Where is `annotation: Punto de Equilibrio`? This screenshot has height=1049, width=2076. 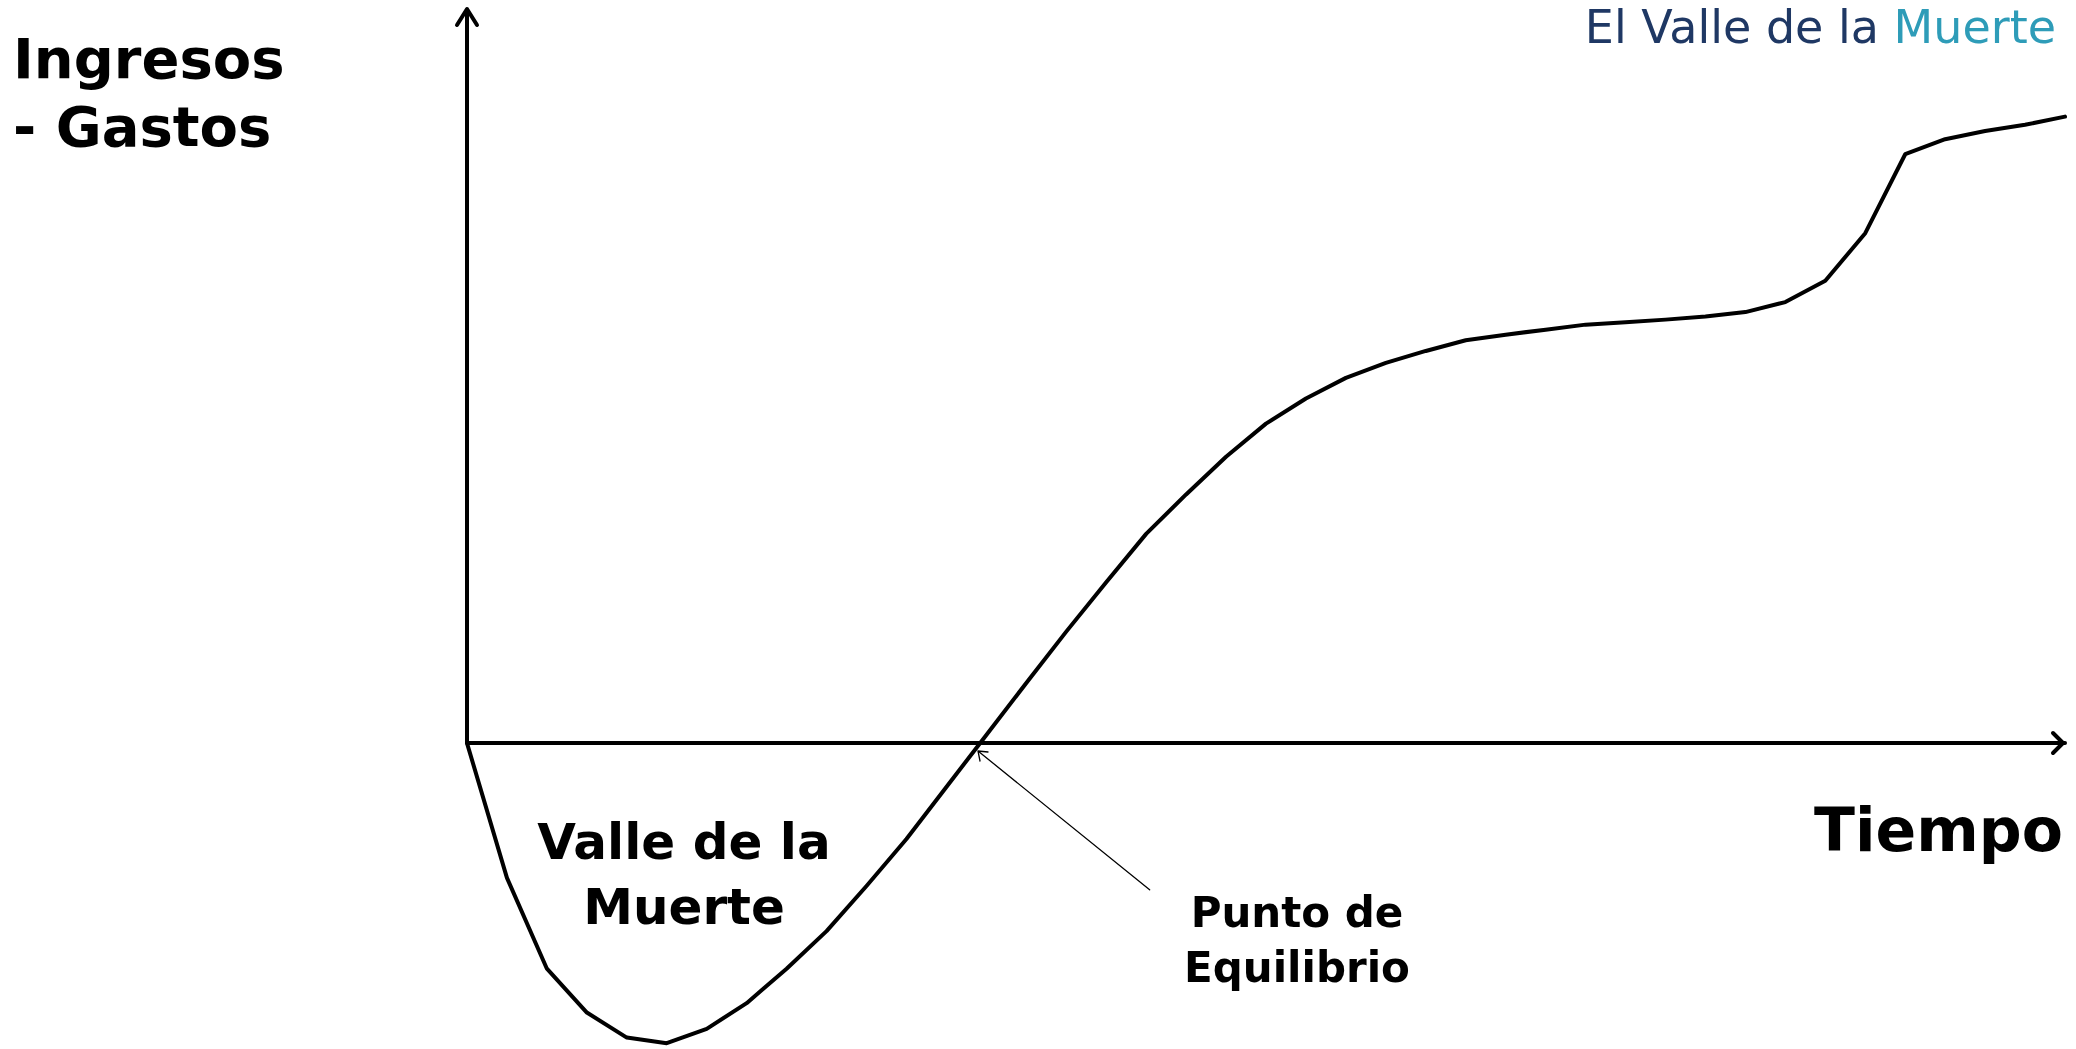
annotation: Punto de Equilibrio is located at coordinates (1297, 940).